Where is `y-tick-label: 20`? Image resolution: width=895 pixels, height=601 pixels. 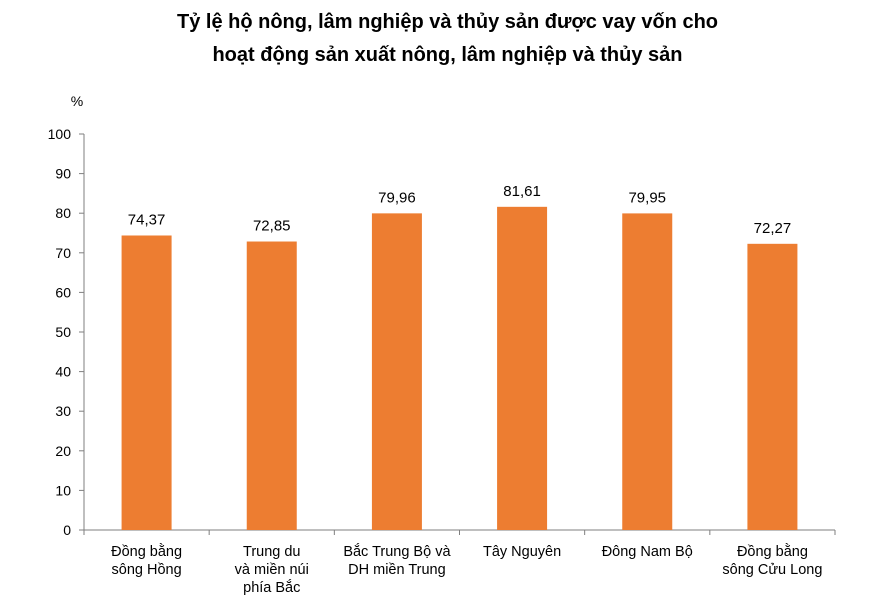 y-tick-label: 20 is located at coordinates (63, 451).